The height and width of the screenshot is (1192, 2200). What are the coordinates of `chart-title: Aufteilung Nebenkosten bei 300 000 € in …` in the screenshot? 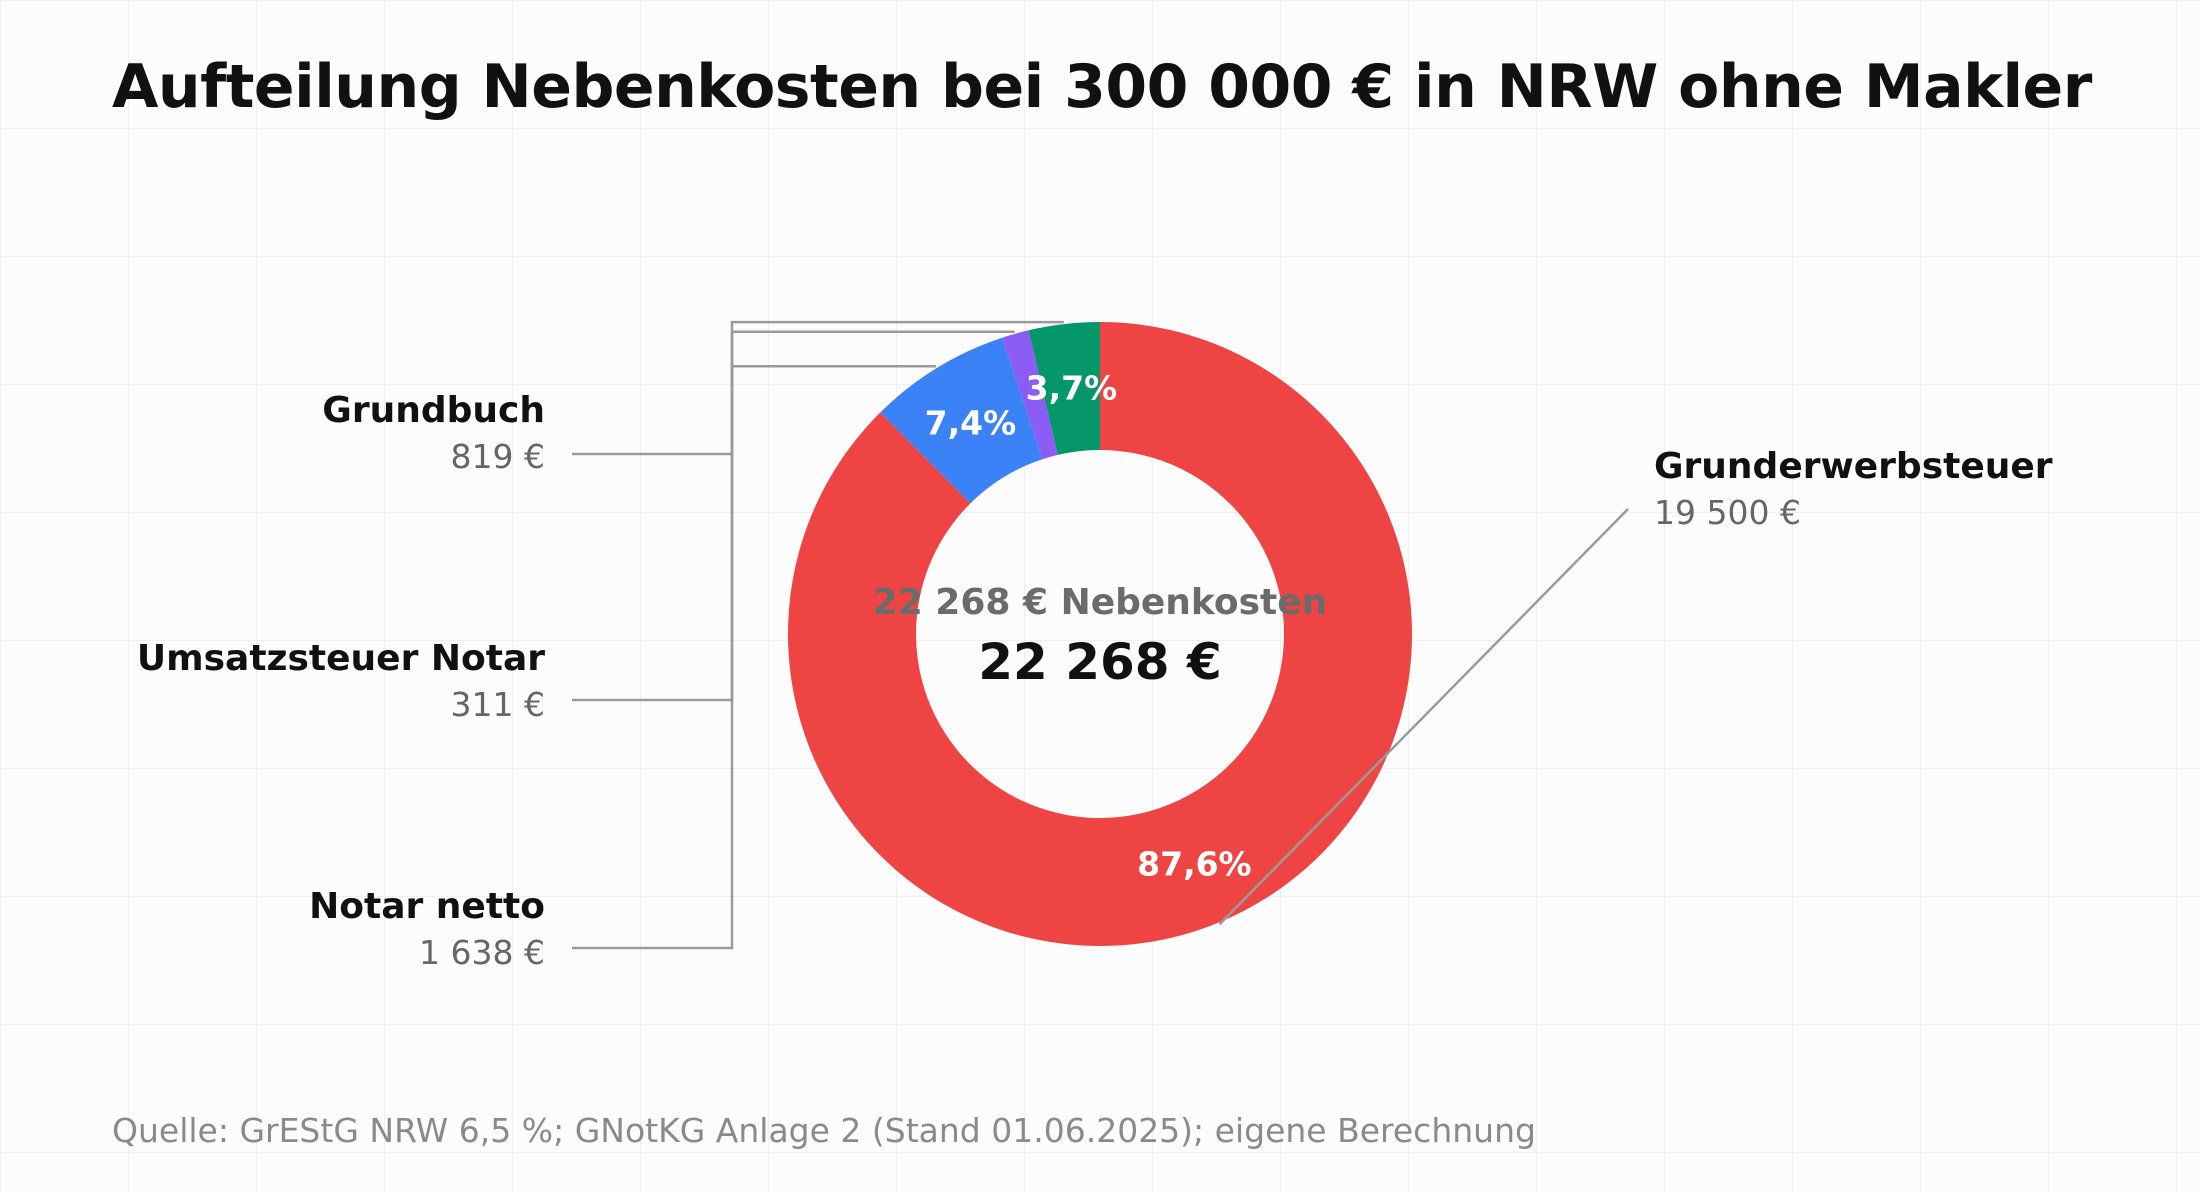 It's located at (1102, 87).